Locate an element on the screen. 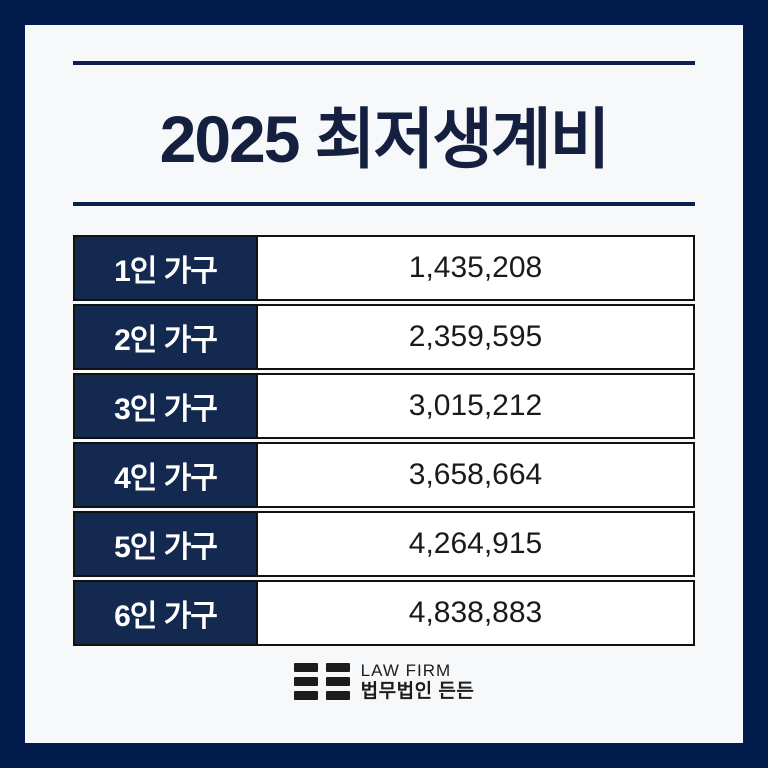 The width and height of the screenshot is (768, 768). table-row: 1인 가구 1,435,208 is located at coordinates (384, 268).